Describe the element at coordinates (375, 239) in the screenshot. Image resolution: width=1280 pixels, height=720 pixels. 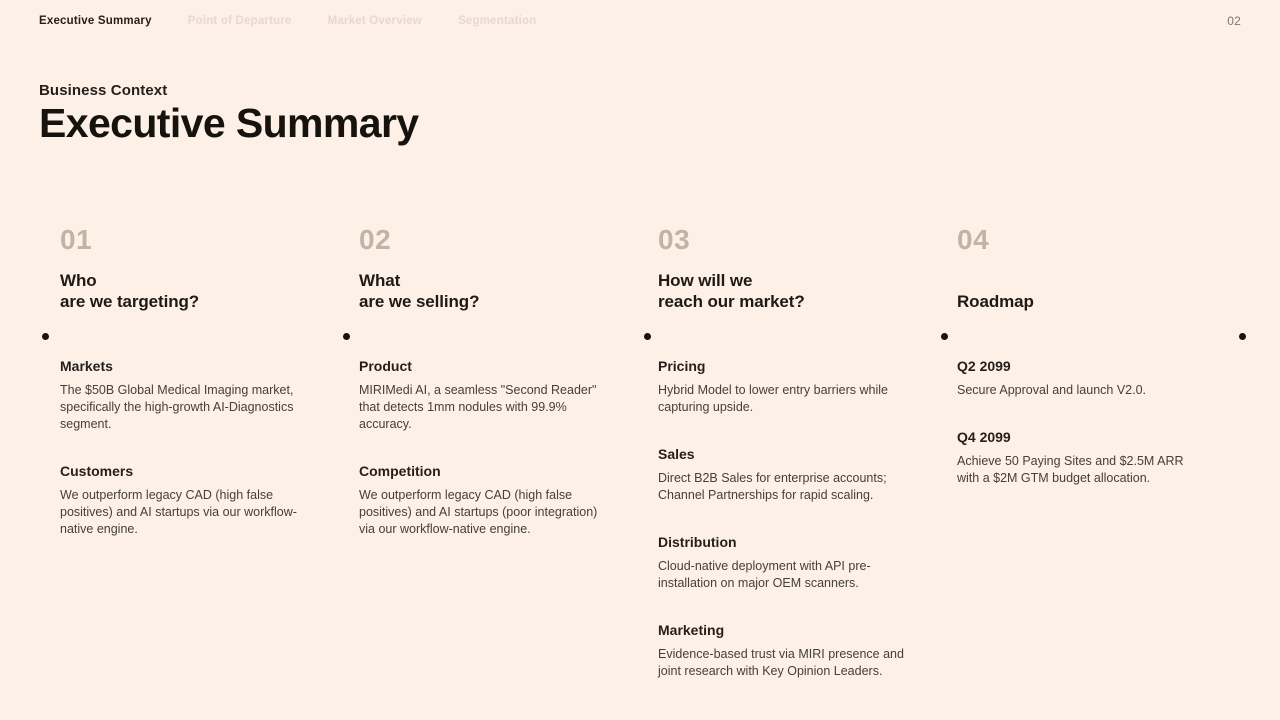
I see `column-number: 02` at that location.